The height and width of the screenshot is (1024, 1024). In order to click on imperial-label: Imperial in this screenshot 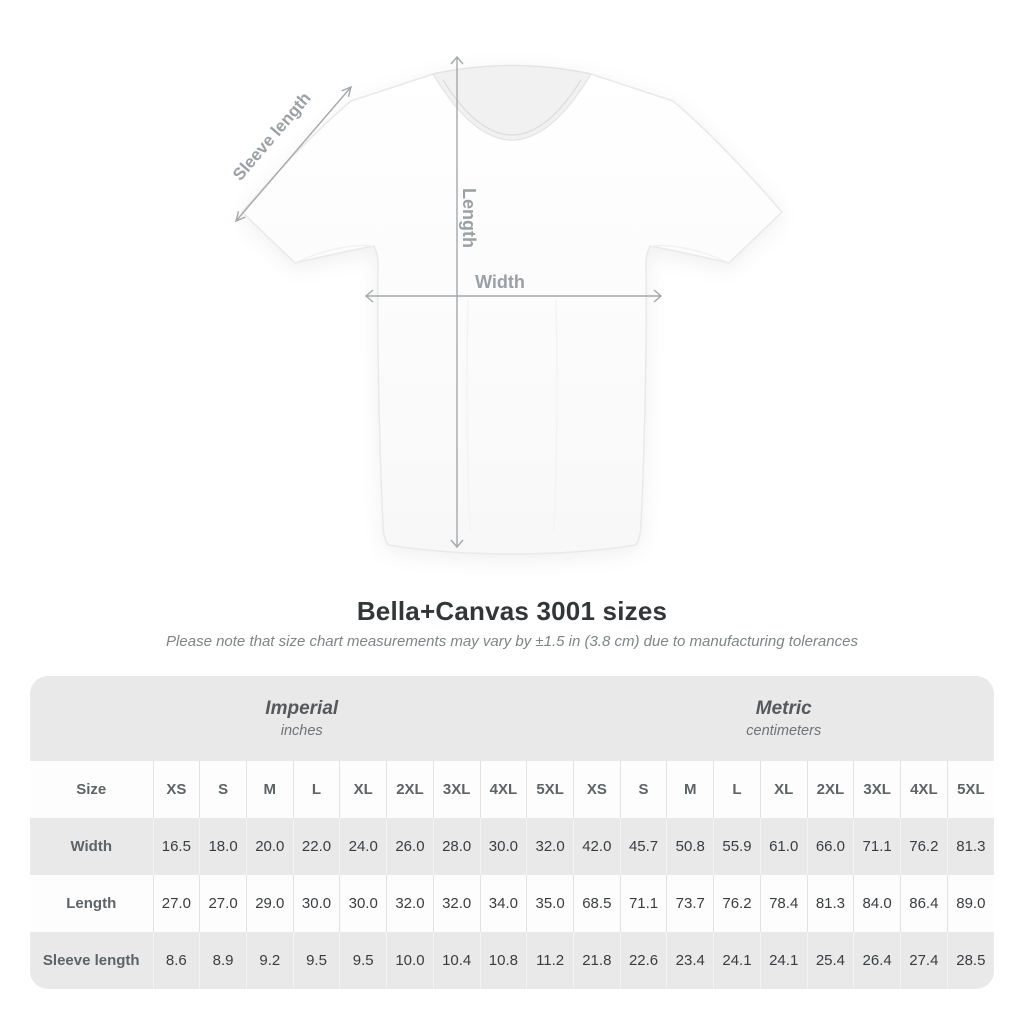, I will do `click(302, 708)`.